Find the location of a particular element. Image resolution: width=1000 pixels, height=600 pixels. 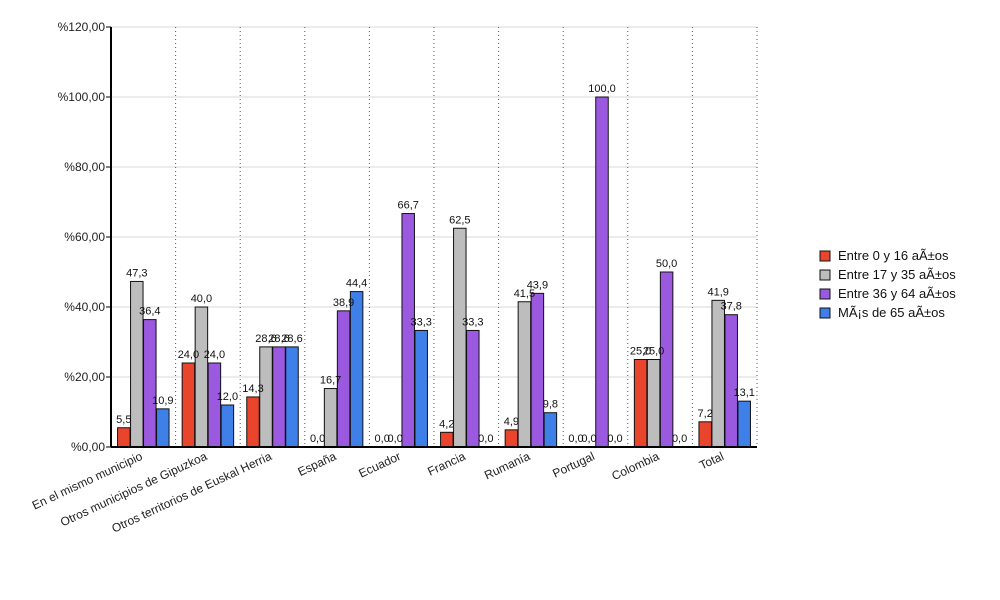

x-tick-label: Total is located at coordinates (711, 460).